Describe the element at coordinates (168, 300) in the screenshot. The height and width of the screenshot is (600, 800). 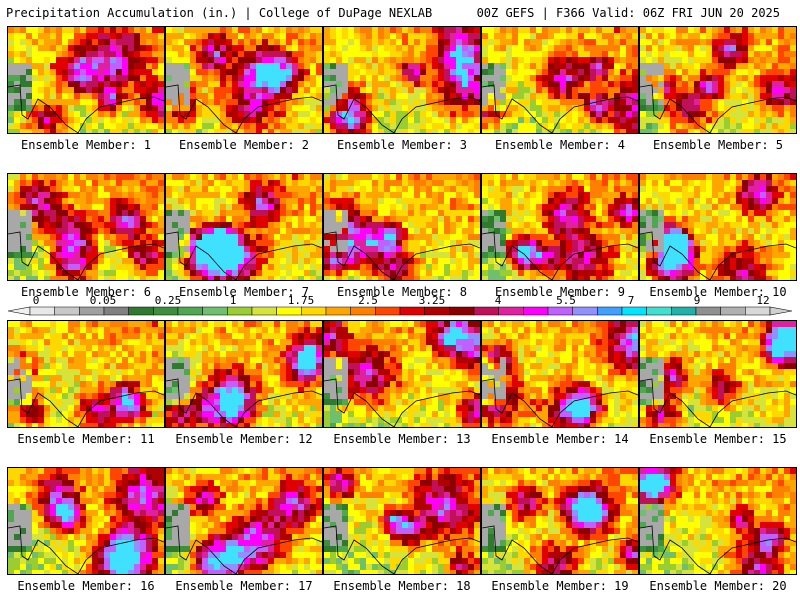
I see `colorbar-tick-label: 0.25` at that location.